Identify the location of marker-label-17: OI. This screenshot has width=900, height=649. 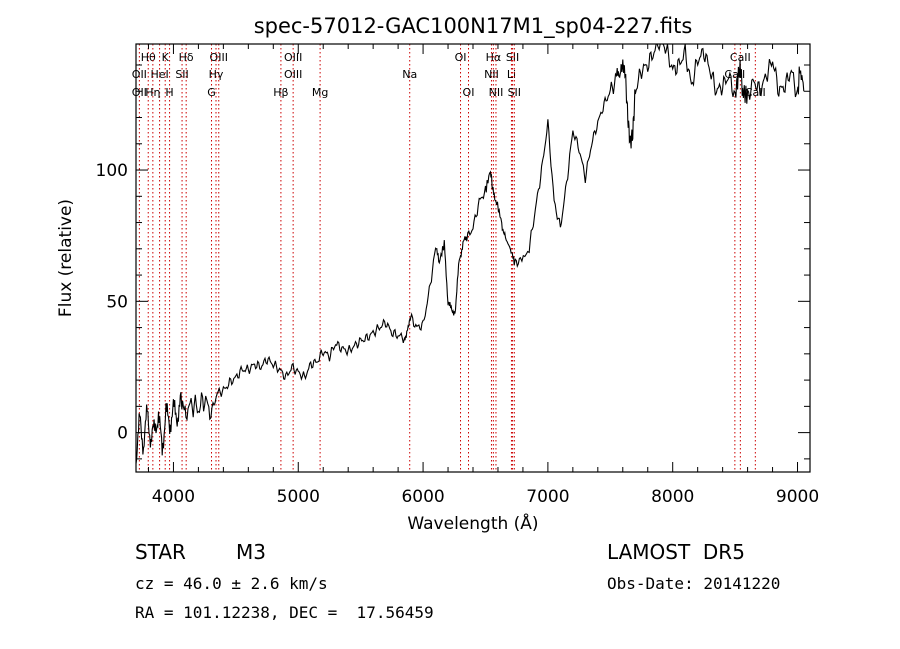
(461, 57).